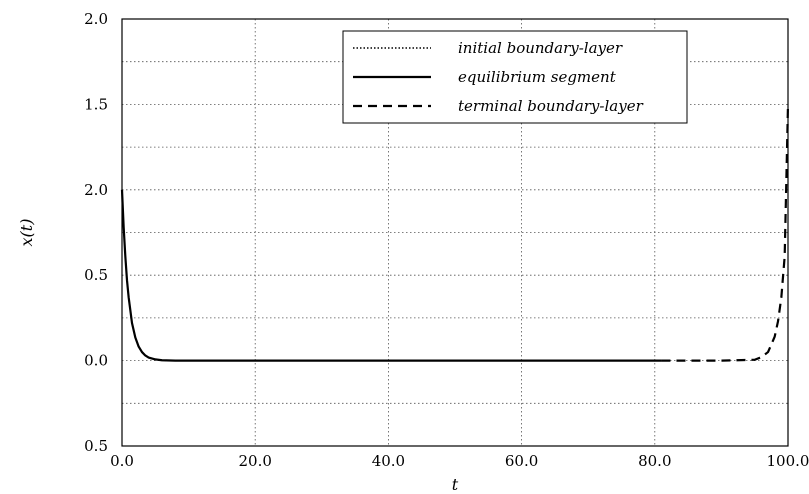  Describe the element at coordinates (96, 104) in the screenshot. I see `y-tick-label: 1.5` at that location.